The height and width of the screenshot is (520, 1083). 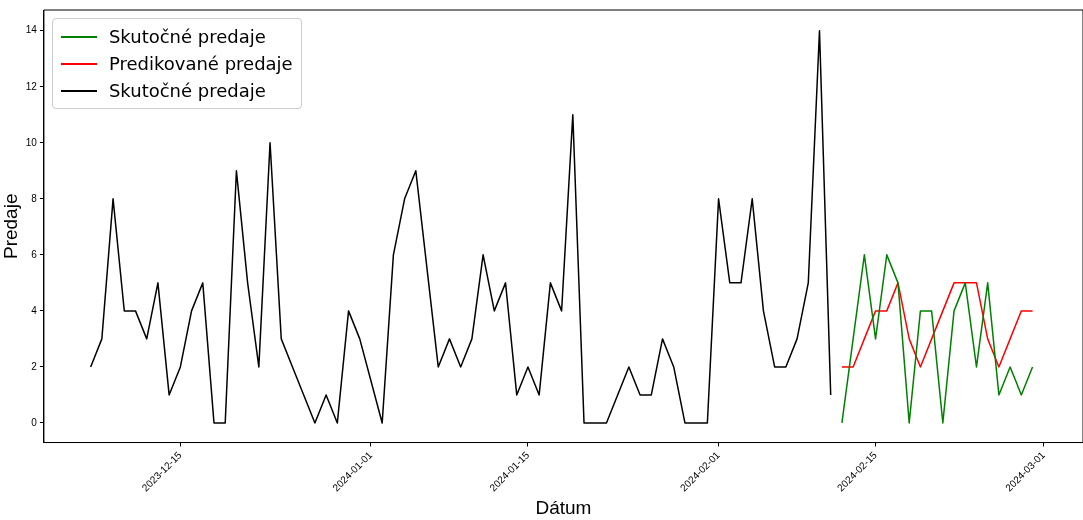 I want to click on y-axis-title: Predaje, so click(x=10, y=226).